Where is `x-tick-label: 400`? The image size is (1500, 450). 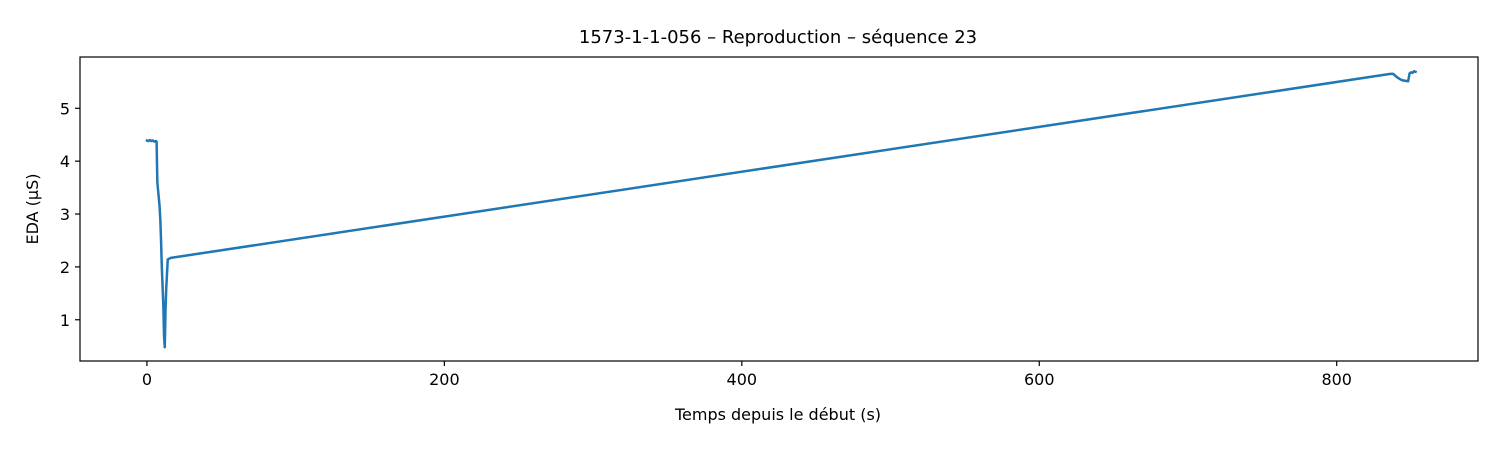
x-tick-label: 400 is located at coordinates (742, 379).